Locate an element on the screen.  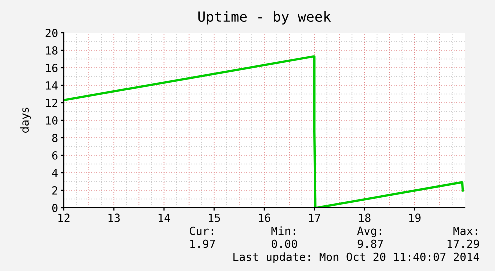
y-tick-label: 10 is located at coordinates (52, 120).